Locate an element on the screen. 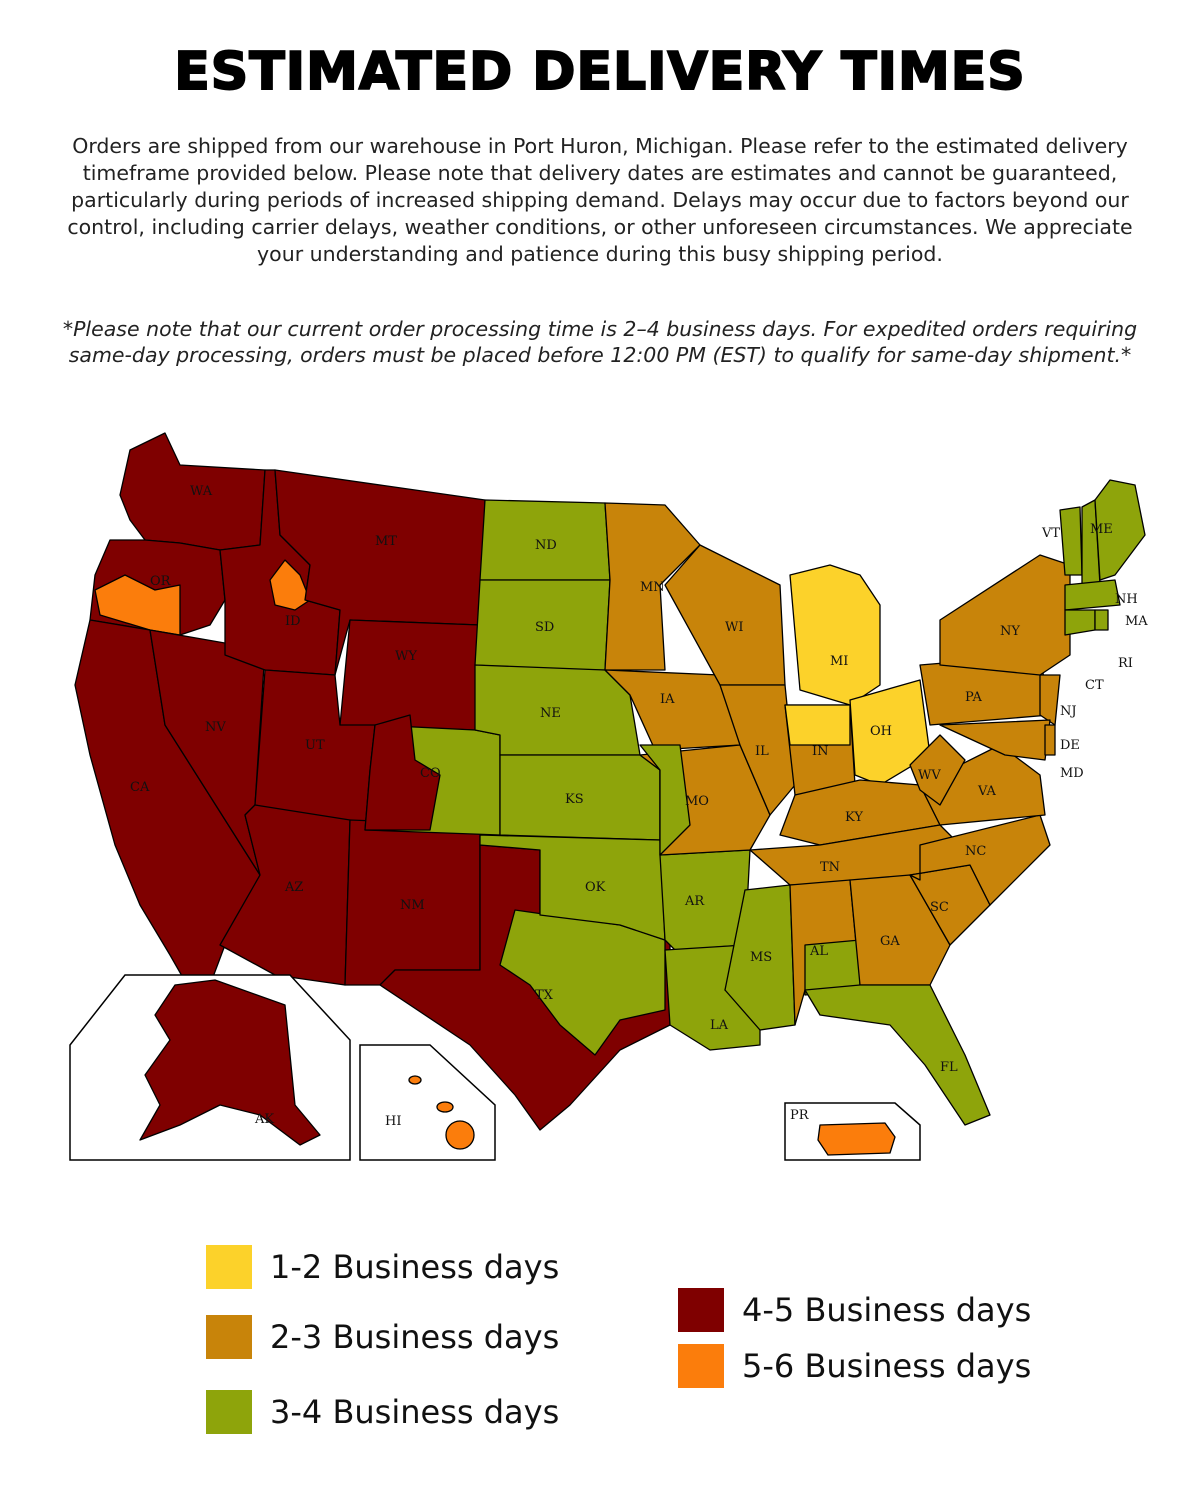  label-wi: WI is located at coordinates (734, 627).